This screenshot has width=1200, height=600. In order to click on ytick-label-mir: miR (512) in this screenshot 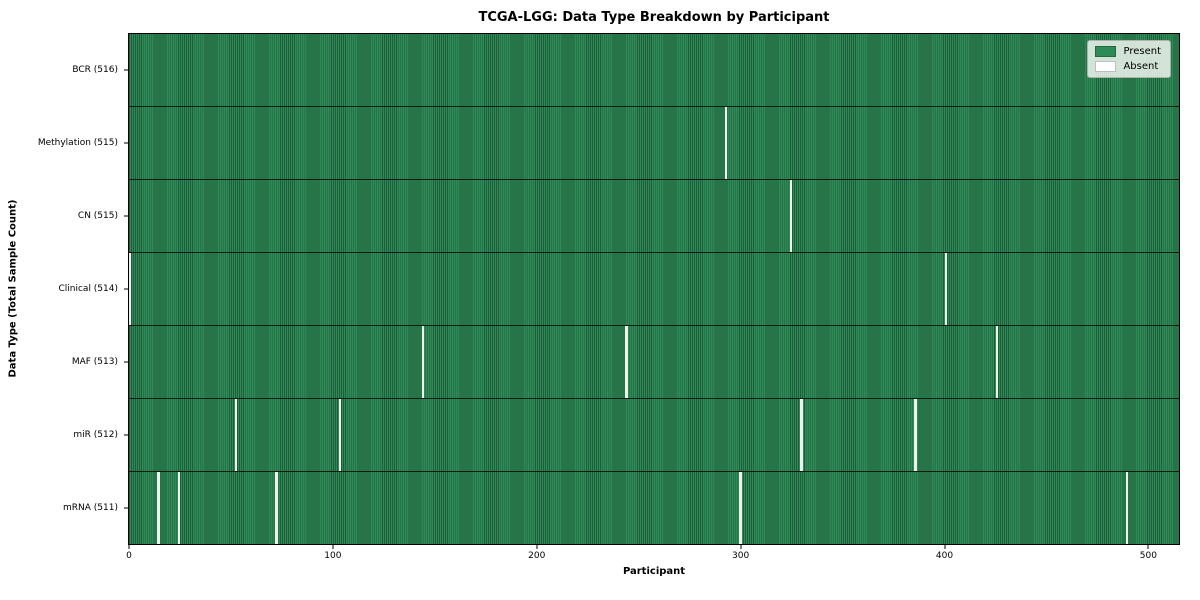, I will do `click(95, 435)`.